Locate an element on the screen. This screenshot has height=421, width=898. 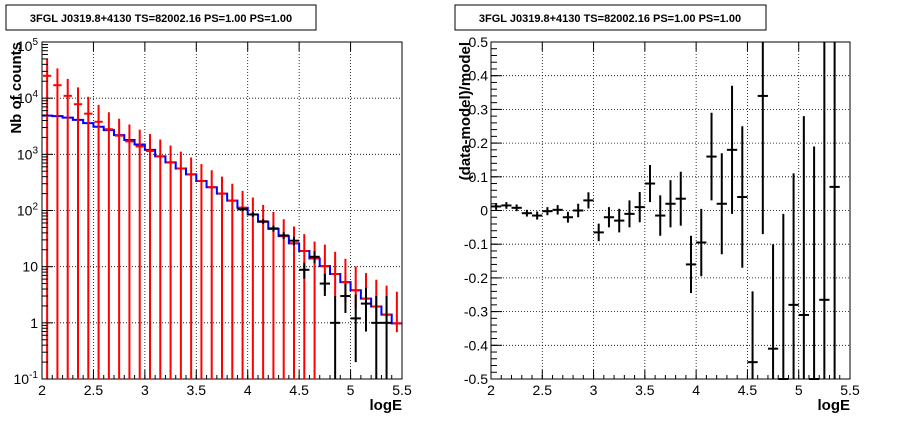
y-tick-label: -0.5 is located at coordinates (476, 379).